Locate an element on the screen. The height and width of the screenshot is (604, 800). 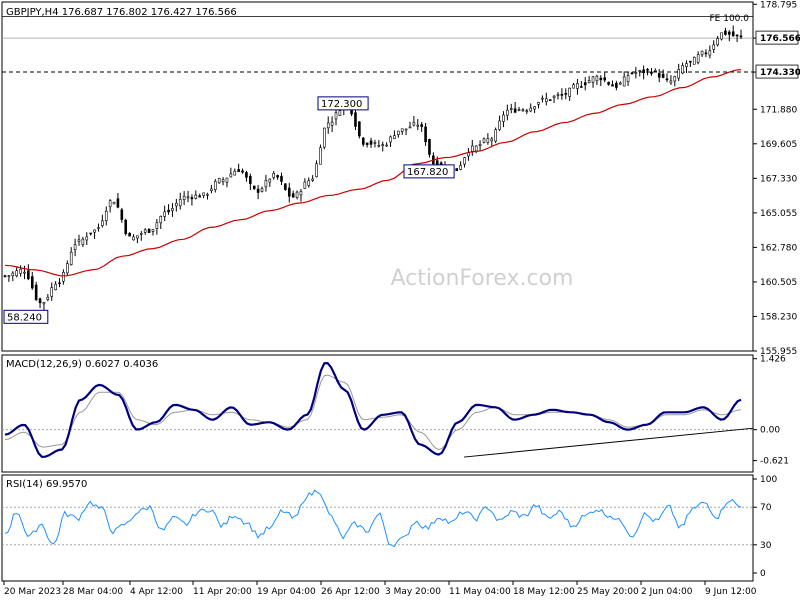
x-tick-label: 18 May 12:00 is located at coordinates (544, 592).